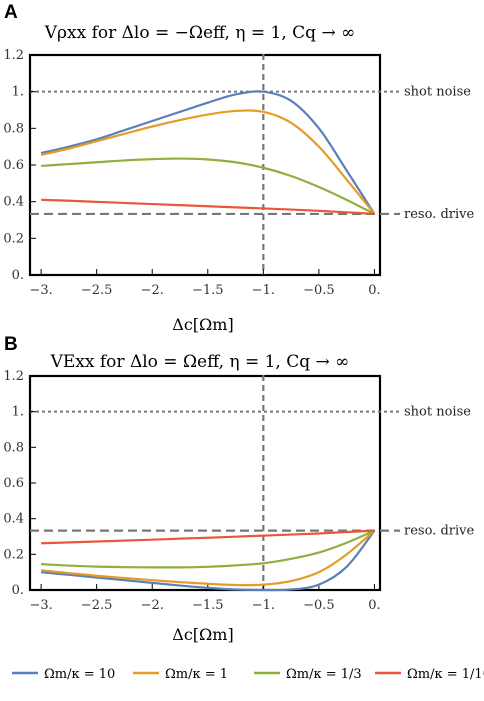 The width and height of the screenshot is (484, 701). I want to click on panel-a-letter: A, so click(11, 12).